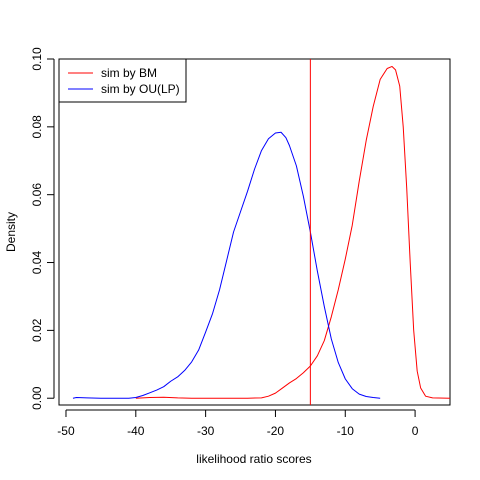 This screenshot has width=480, height=480. Describe the element at coordinates (238, 423) in the screenshot. I see `x-axis: -50 -40 -30 -20 -10 0` at that location.